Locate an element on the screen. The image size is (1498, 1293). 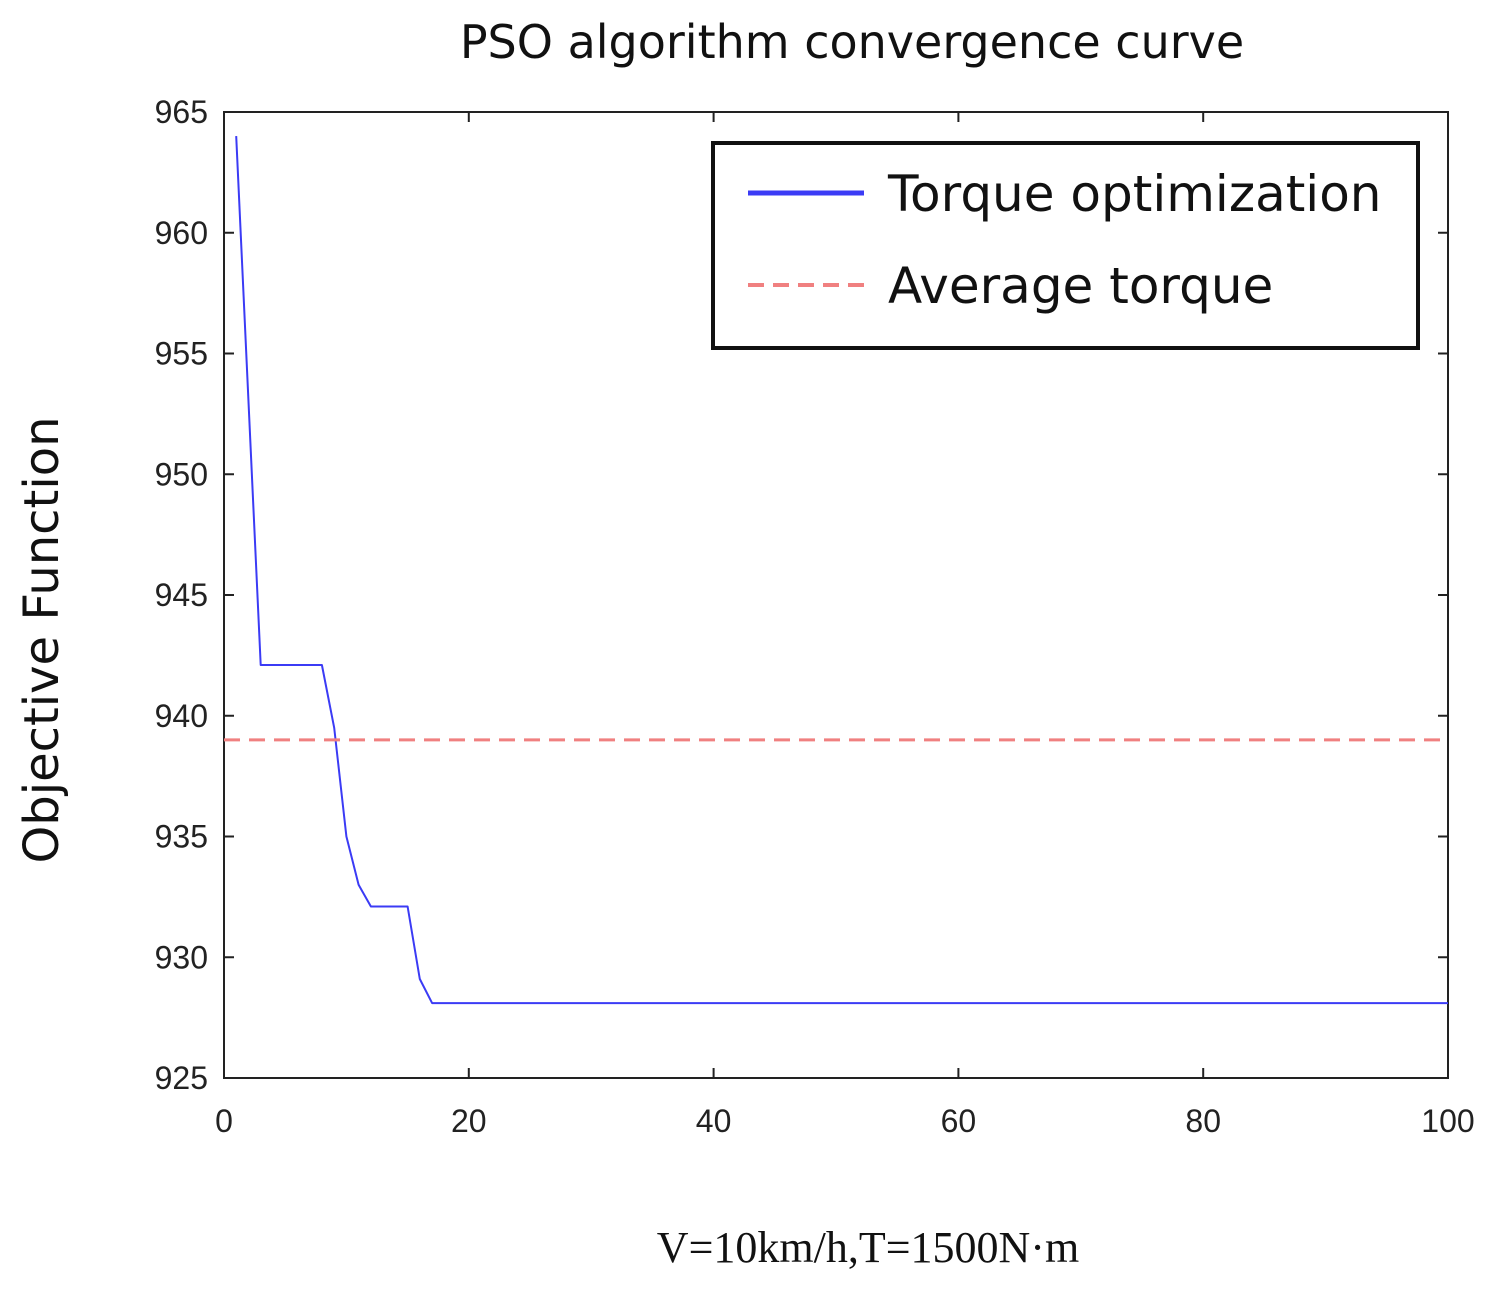
y-tick-label: 960 is located at coordinates (181, 233).